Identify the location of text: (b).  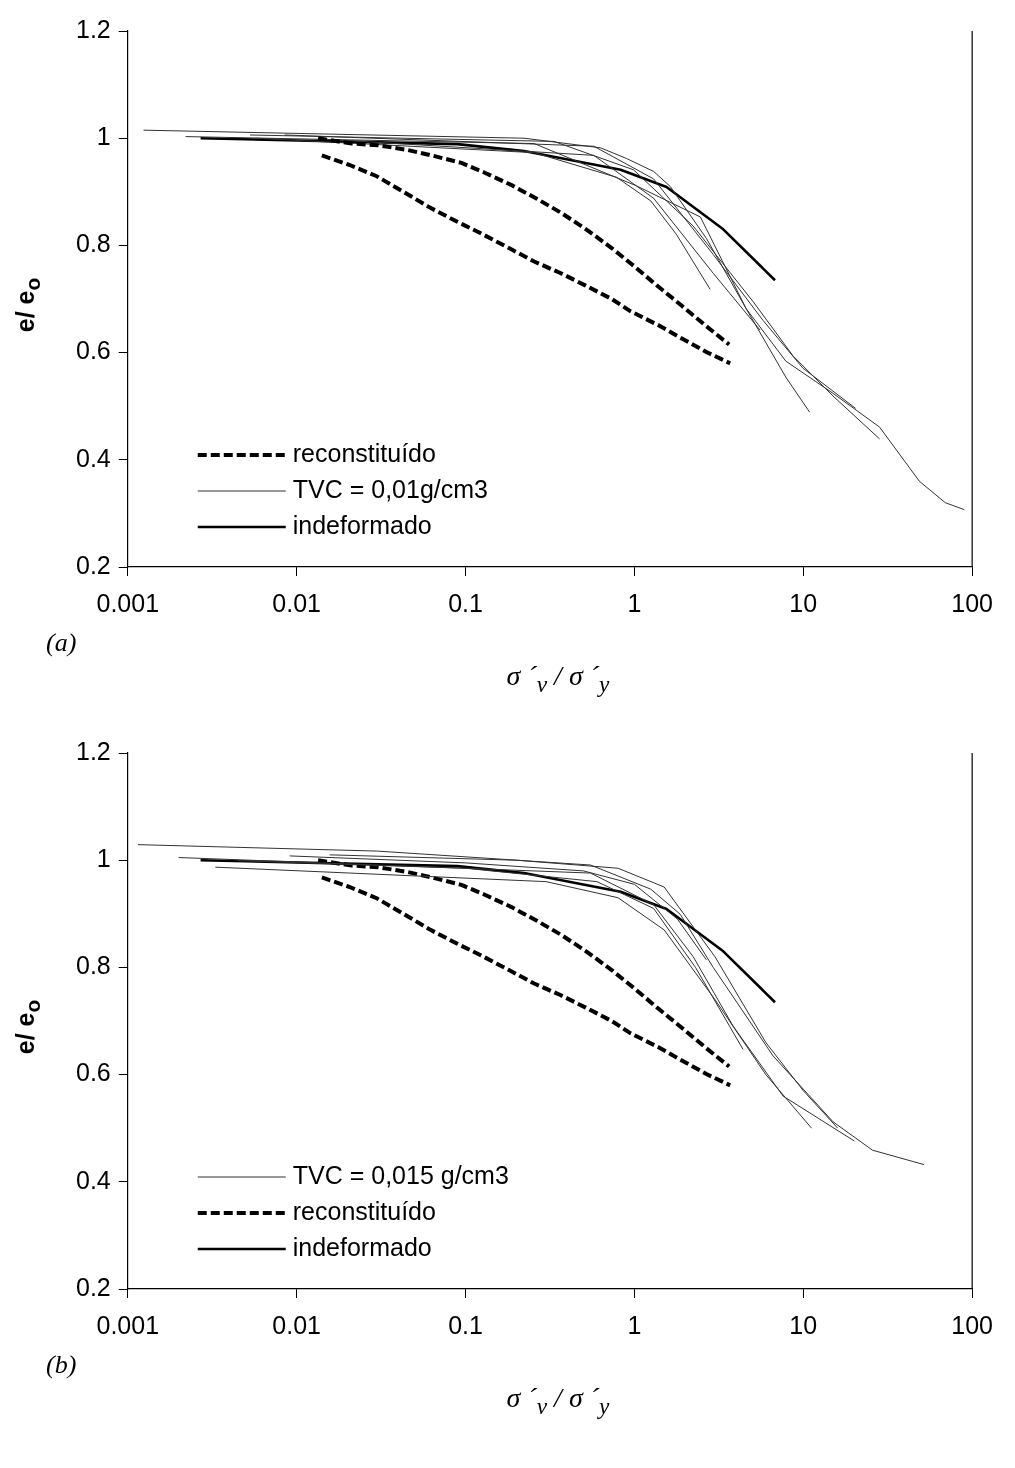
(61, 1365).